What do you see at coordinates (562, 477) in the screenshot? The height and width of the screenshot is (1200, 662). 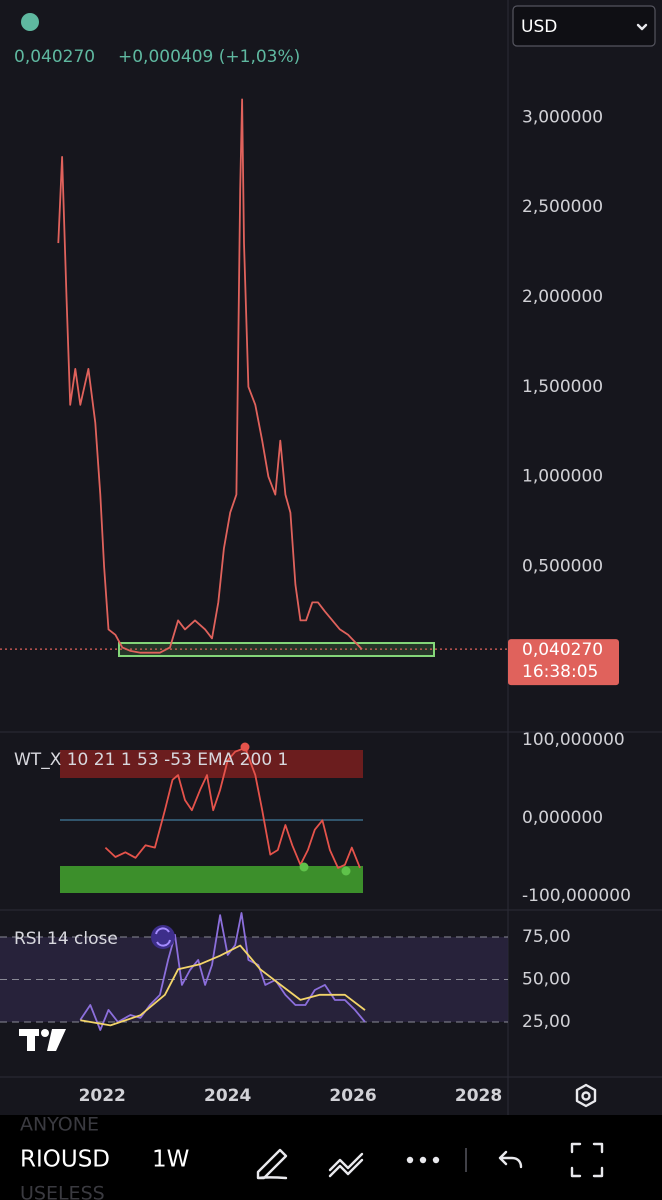 I see `y-tick-label: 1,000000` at bounding box center [562, 477].